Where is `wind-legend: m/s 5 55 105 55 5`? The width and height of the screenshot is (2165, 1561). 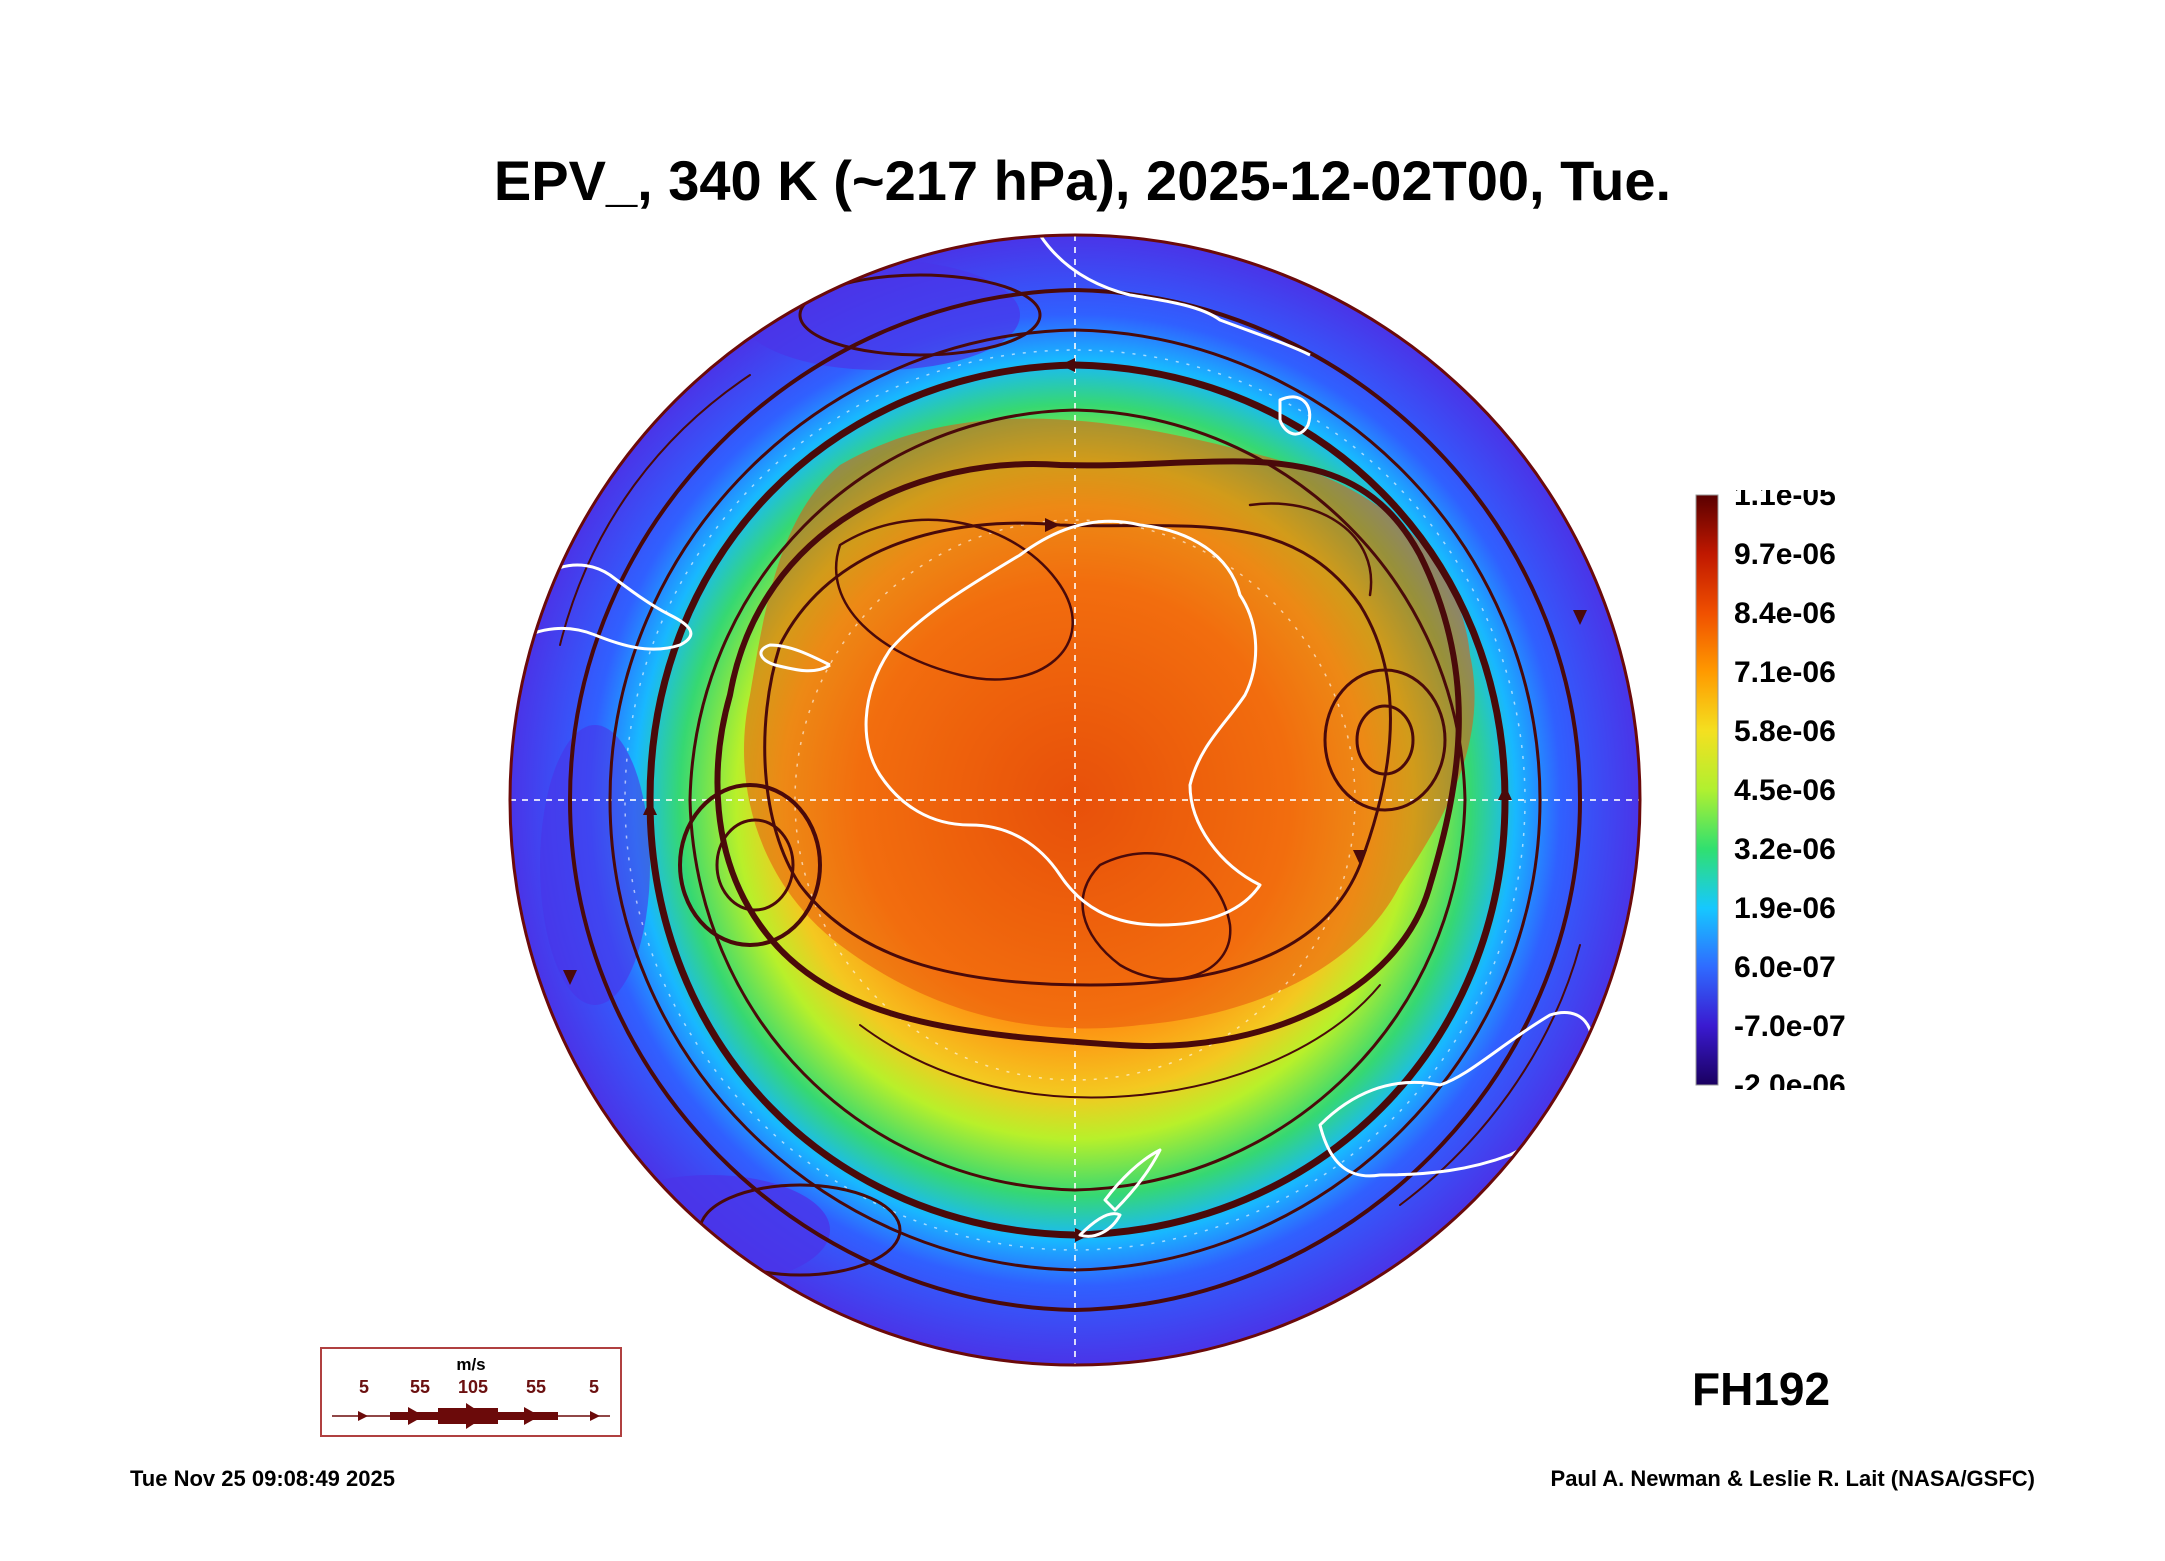
wind-legend: m/s 5 55 105 55 5 is located at coordinates (471, 1392).